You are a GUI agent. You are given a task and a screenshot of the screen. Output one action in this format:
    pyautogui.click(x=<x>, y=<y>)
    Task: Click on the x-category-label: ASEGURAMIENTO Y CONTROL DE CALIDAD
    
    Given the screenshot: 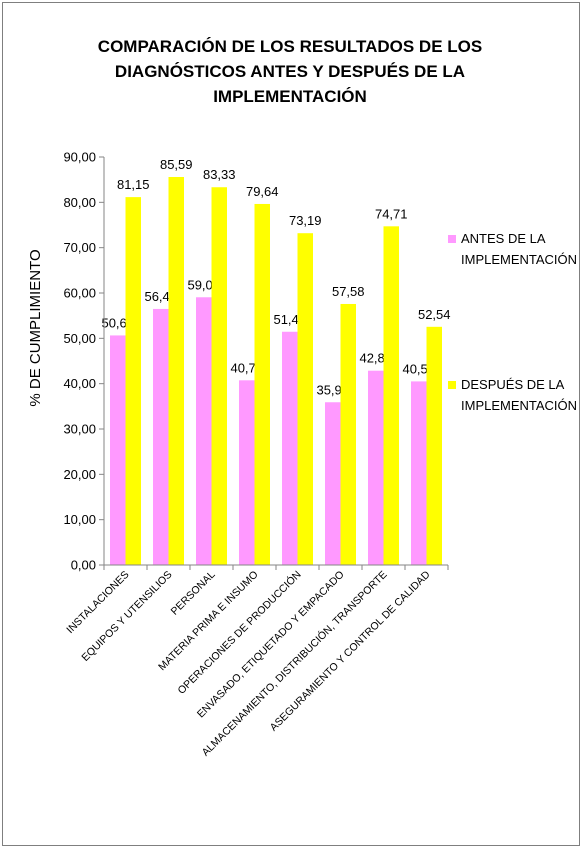 What is the action you would take?
    pyautogui.click(x=350, y=650)
    